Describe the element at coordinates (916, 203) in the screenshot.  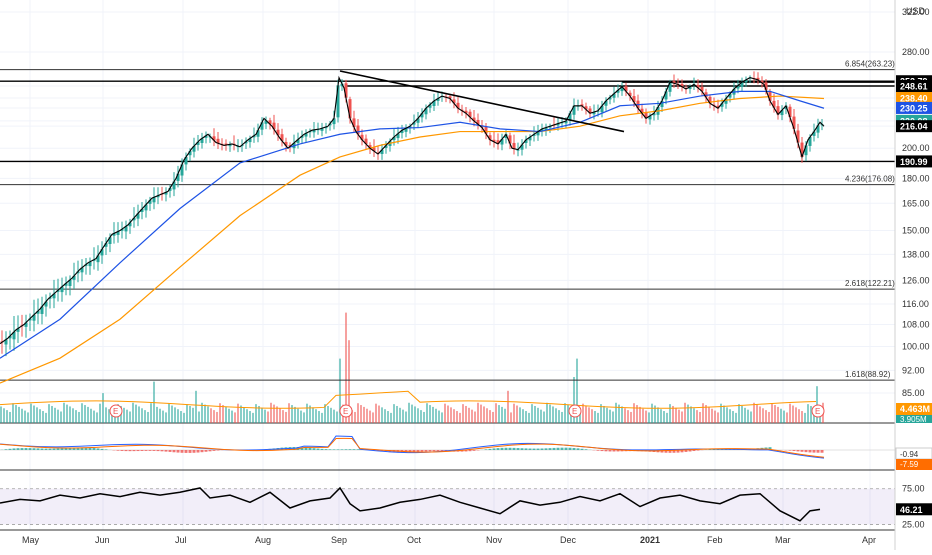
I see `price-tick-label: 165.00` at that location.